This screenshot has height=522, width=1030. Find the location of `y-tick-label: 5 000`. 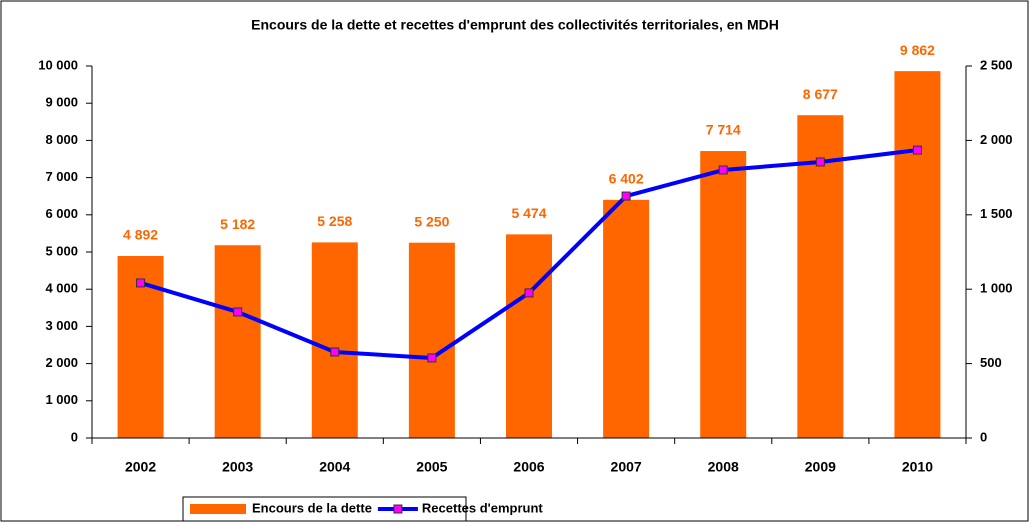

y-tick-label: 5 000 is located at coordinates (61, 250).